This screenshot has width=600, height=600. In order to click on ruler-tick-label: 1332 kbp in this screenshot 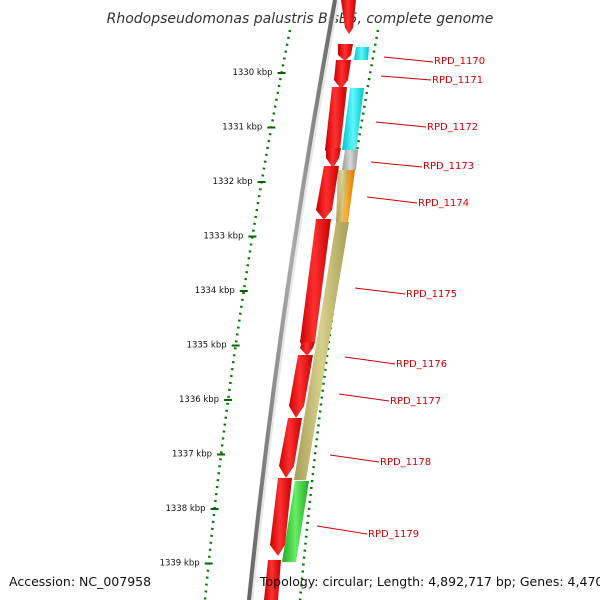, I will do `click(233, 182)`.